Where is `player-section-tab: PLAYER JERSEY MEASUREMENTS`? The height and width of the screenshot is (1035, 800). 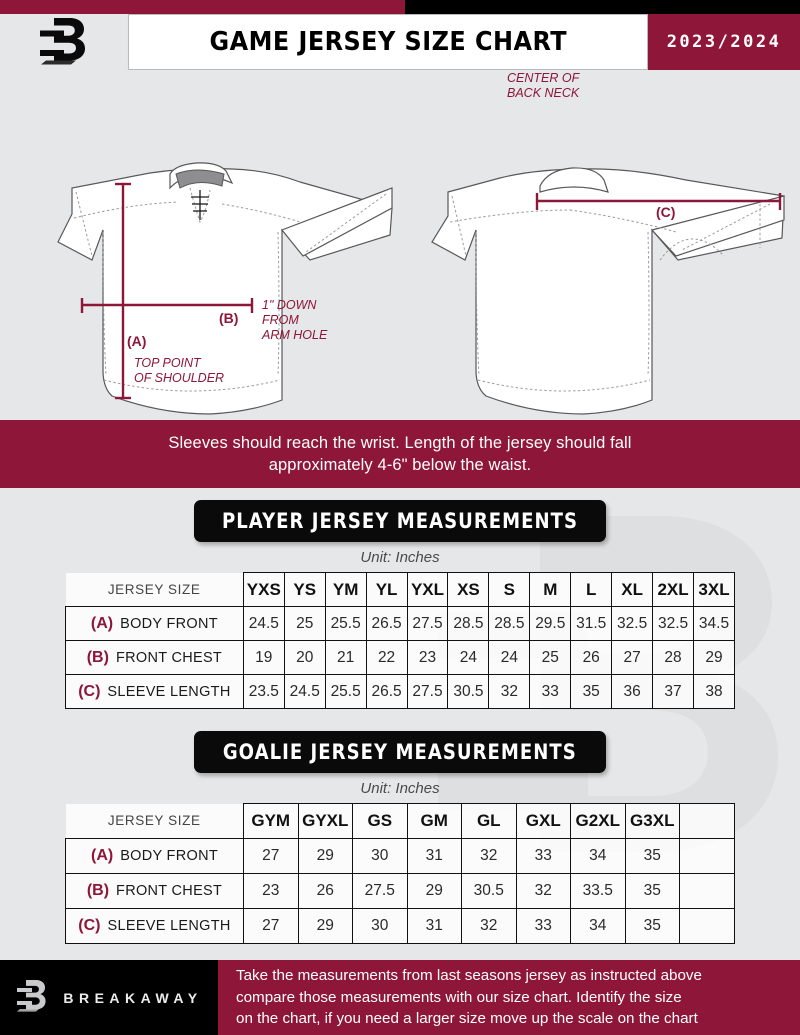
player-section-tab: PLAYER JERSEY MEASUREMENTS is located at coordinates (400, 521).